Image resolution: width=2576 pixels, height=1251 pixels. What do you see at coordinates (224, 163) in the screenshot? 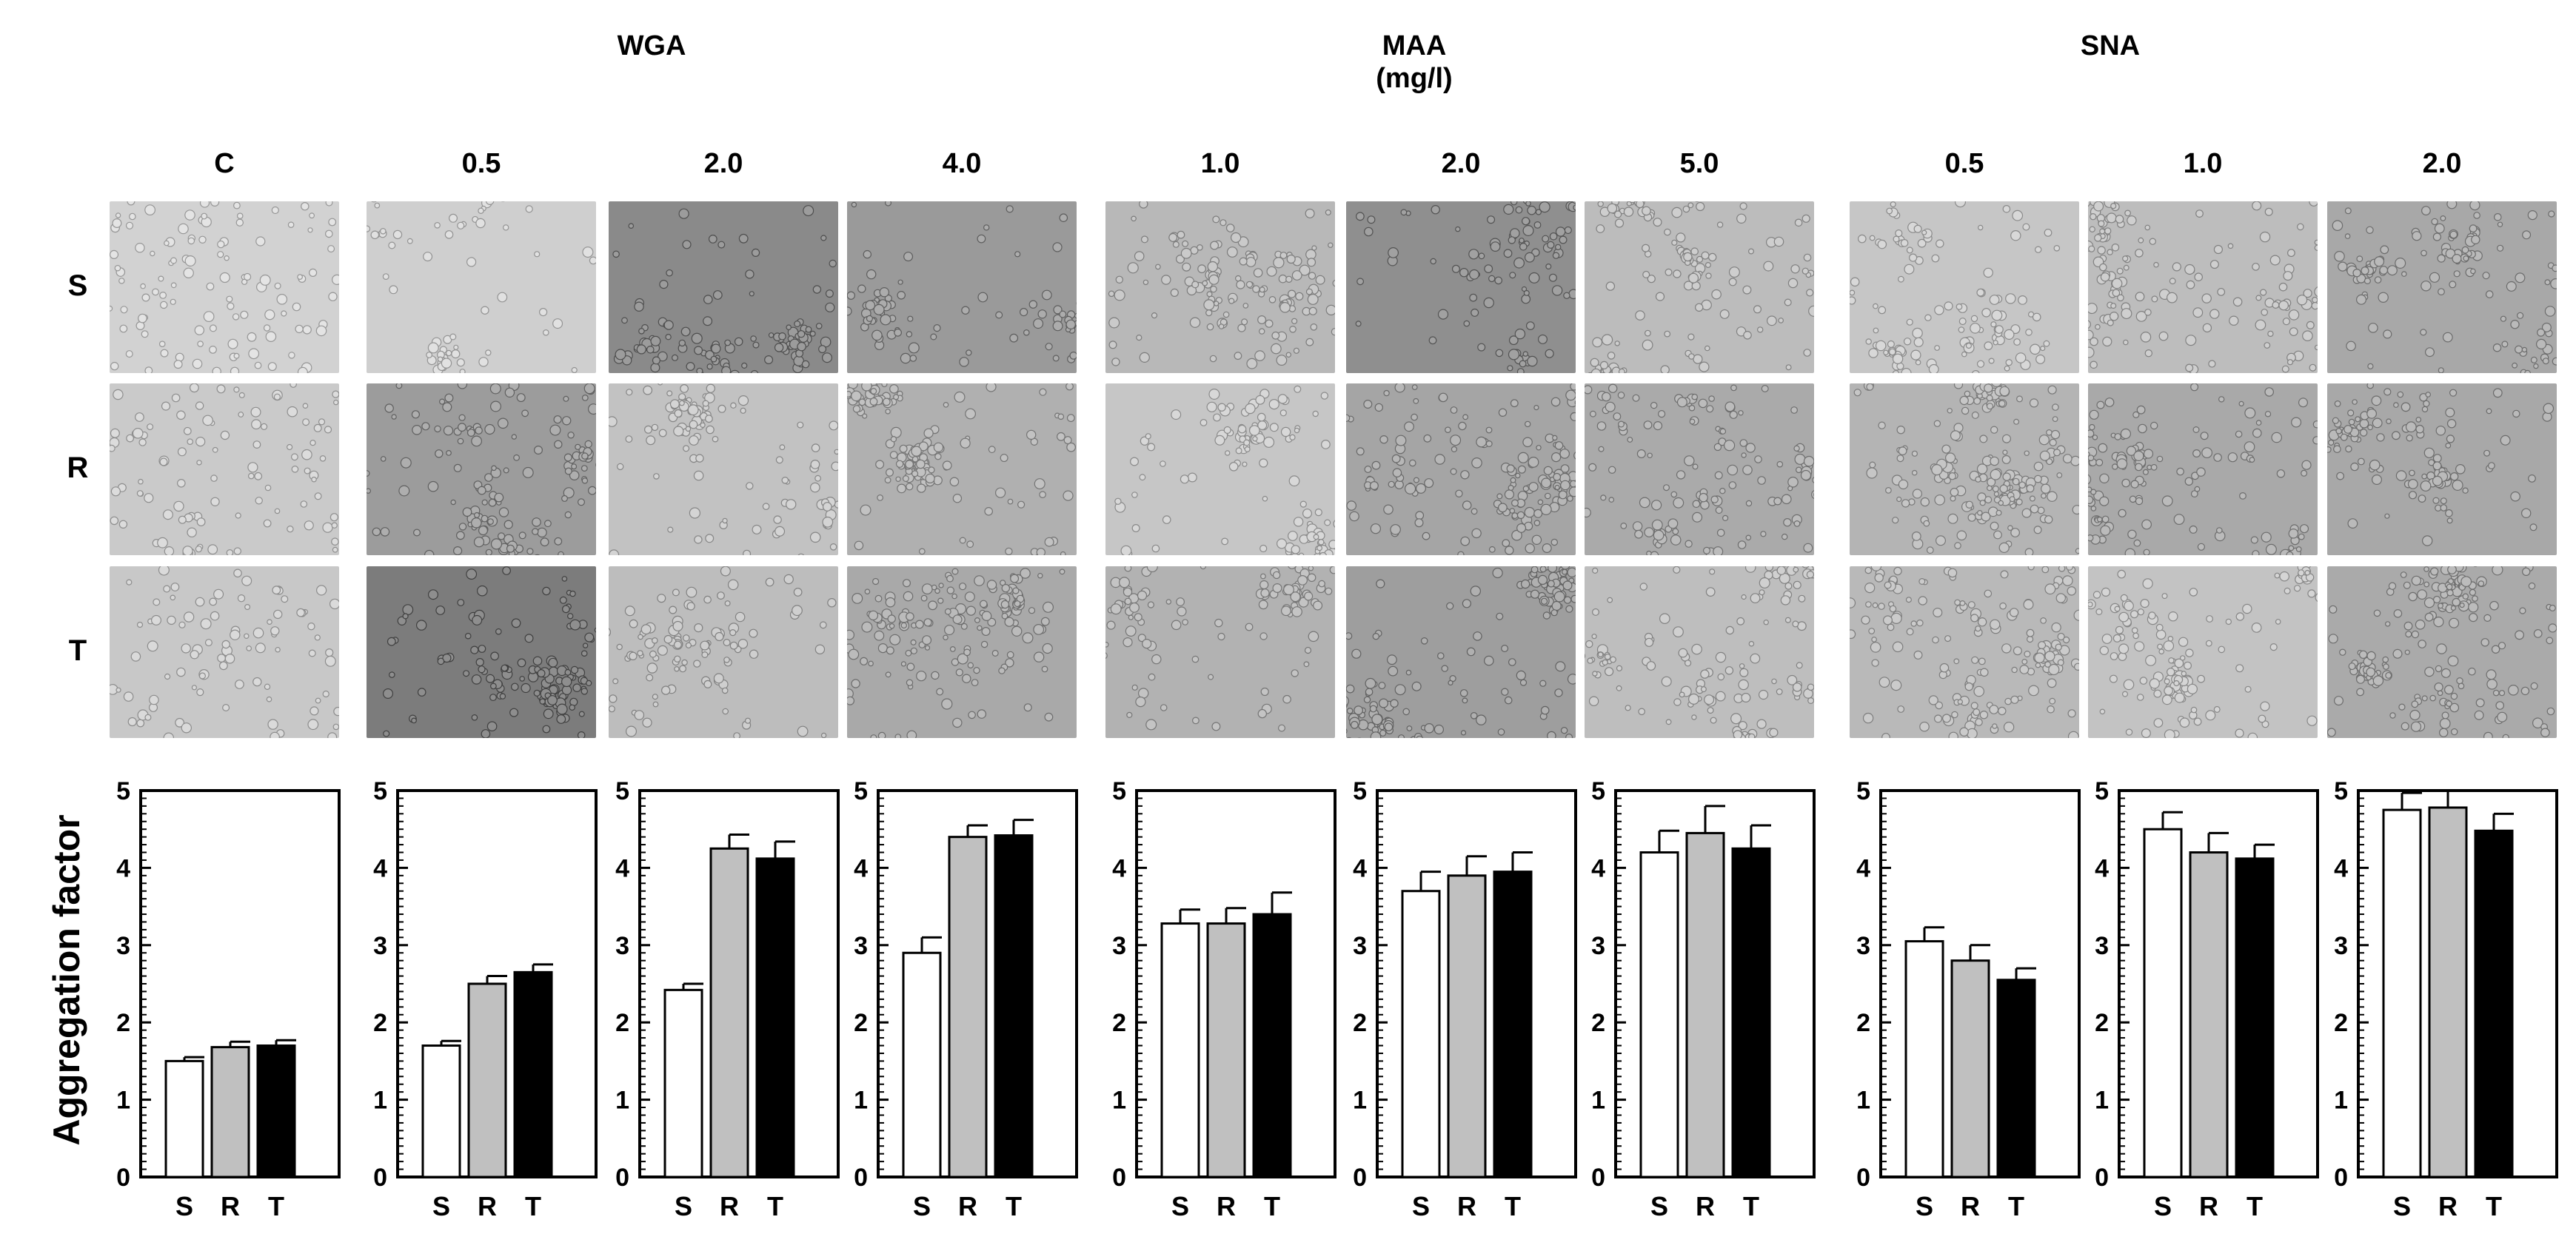
I see `concentration-label: C` at bounding box center [224, 163].